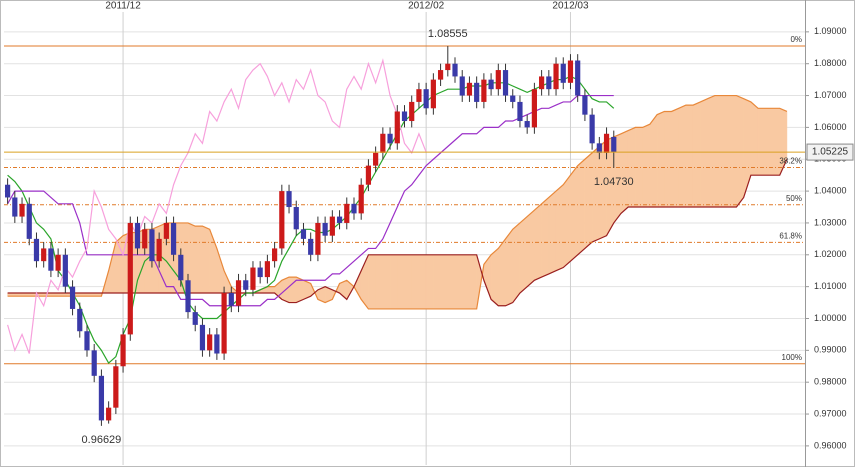 This screenshot has width=855, height=467. I want to click on x-tick-label: 2011/12, so click(123, 6).